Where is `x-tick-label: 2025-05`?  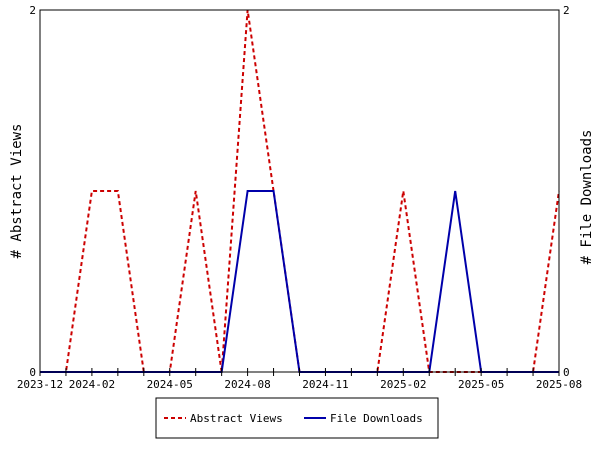
x-tick-label: 2025-05 is located at coordinates (481, 384).